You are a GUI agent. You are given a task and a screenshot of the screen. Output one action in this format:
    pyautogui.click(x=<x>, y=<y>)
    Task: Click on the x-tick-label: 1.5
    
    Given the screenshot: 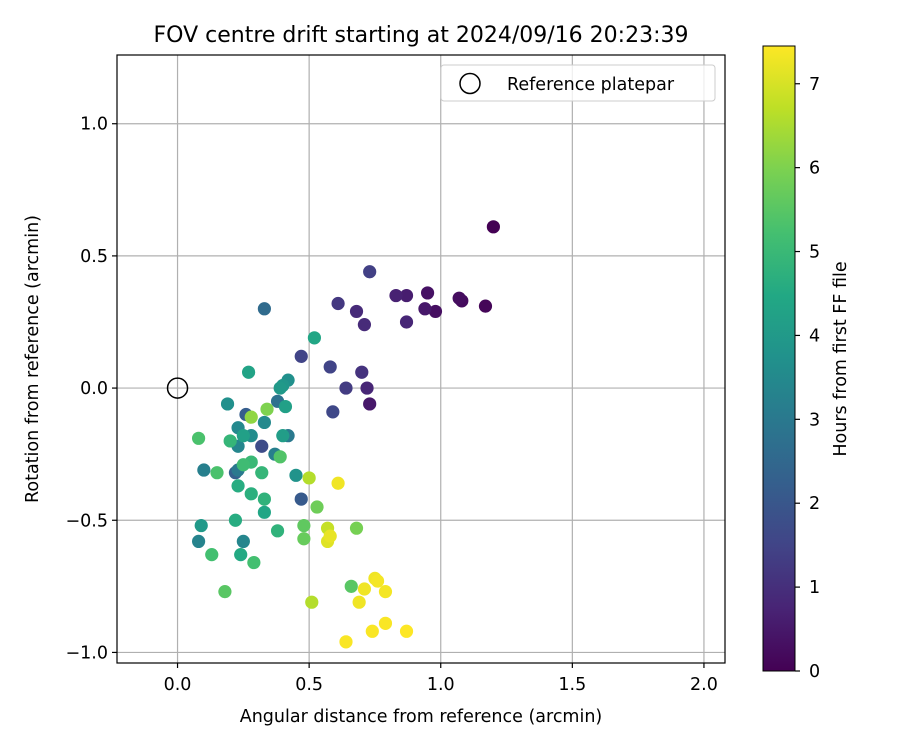 What is the action you would take?
    pyautogui.click(x=572, y=685)
    